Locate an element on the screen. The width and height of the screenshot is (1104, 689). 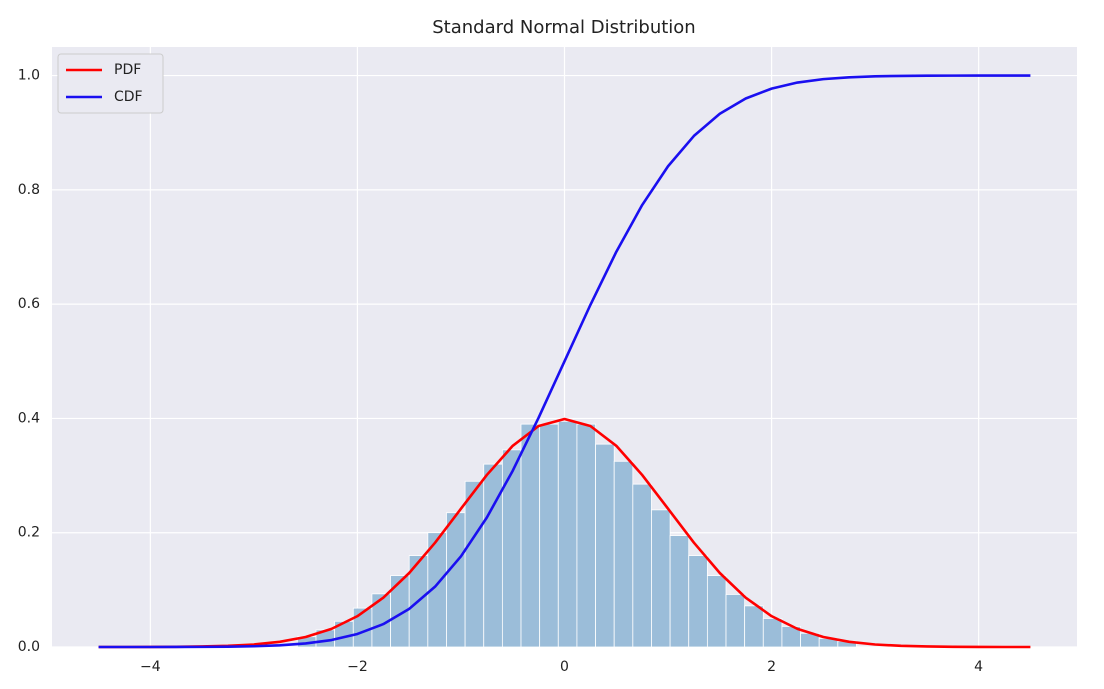
y-tick-label: 1.0 is located at coordinates (29, 76).